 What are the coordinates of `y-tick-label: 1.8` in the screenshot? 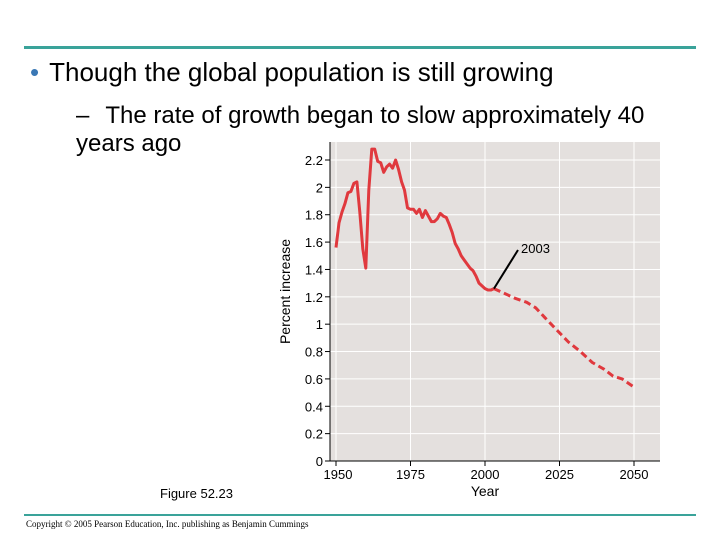 It's located at (314, 215).